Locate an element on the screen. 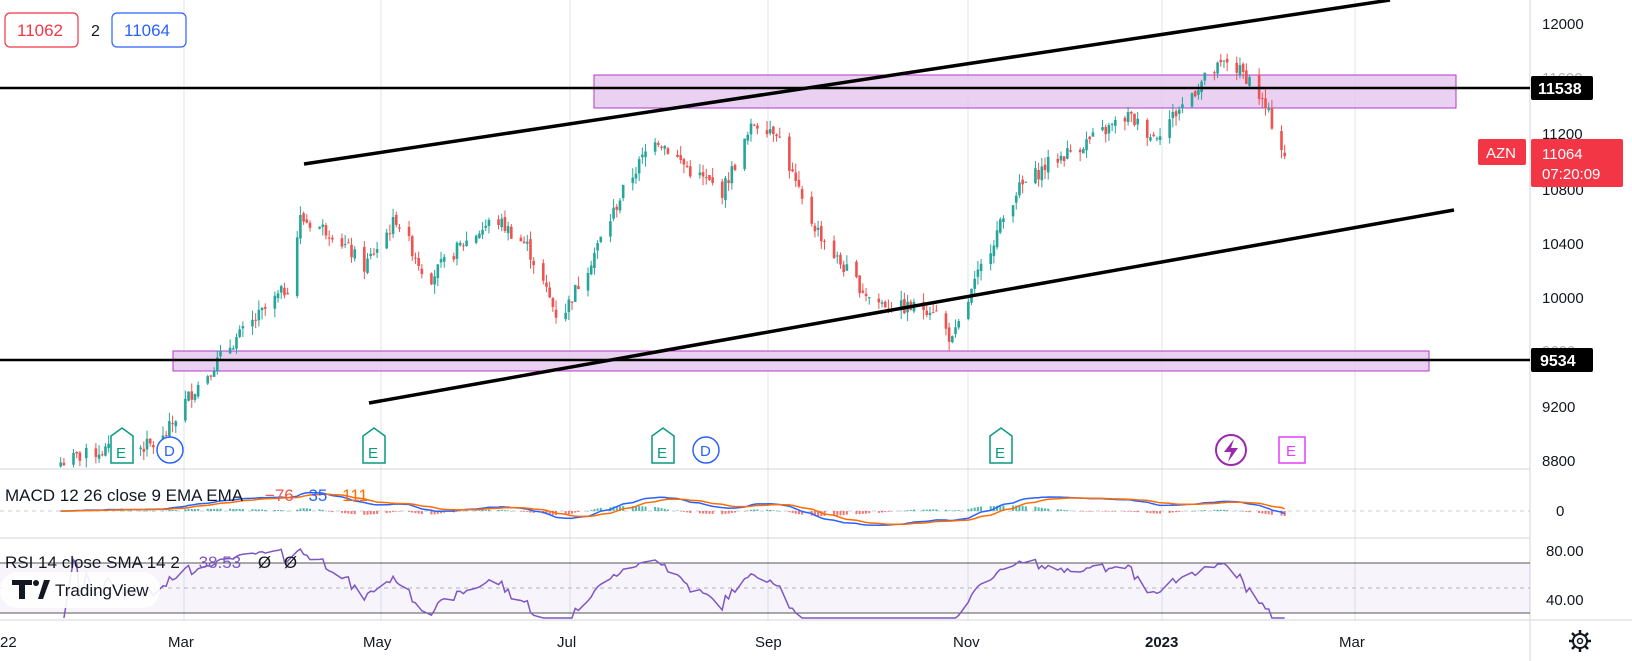 The image size is (1632, 661). rsi-lower-label: 40.00 is located at coordinates (1565, 600).